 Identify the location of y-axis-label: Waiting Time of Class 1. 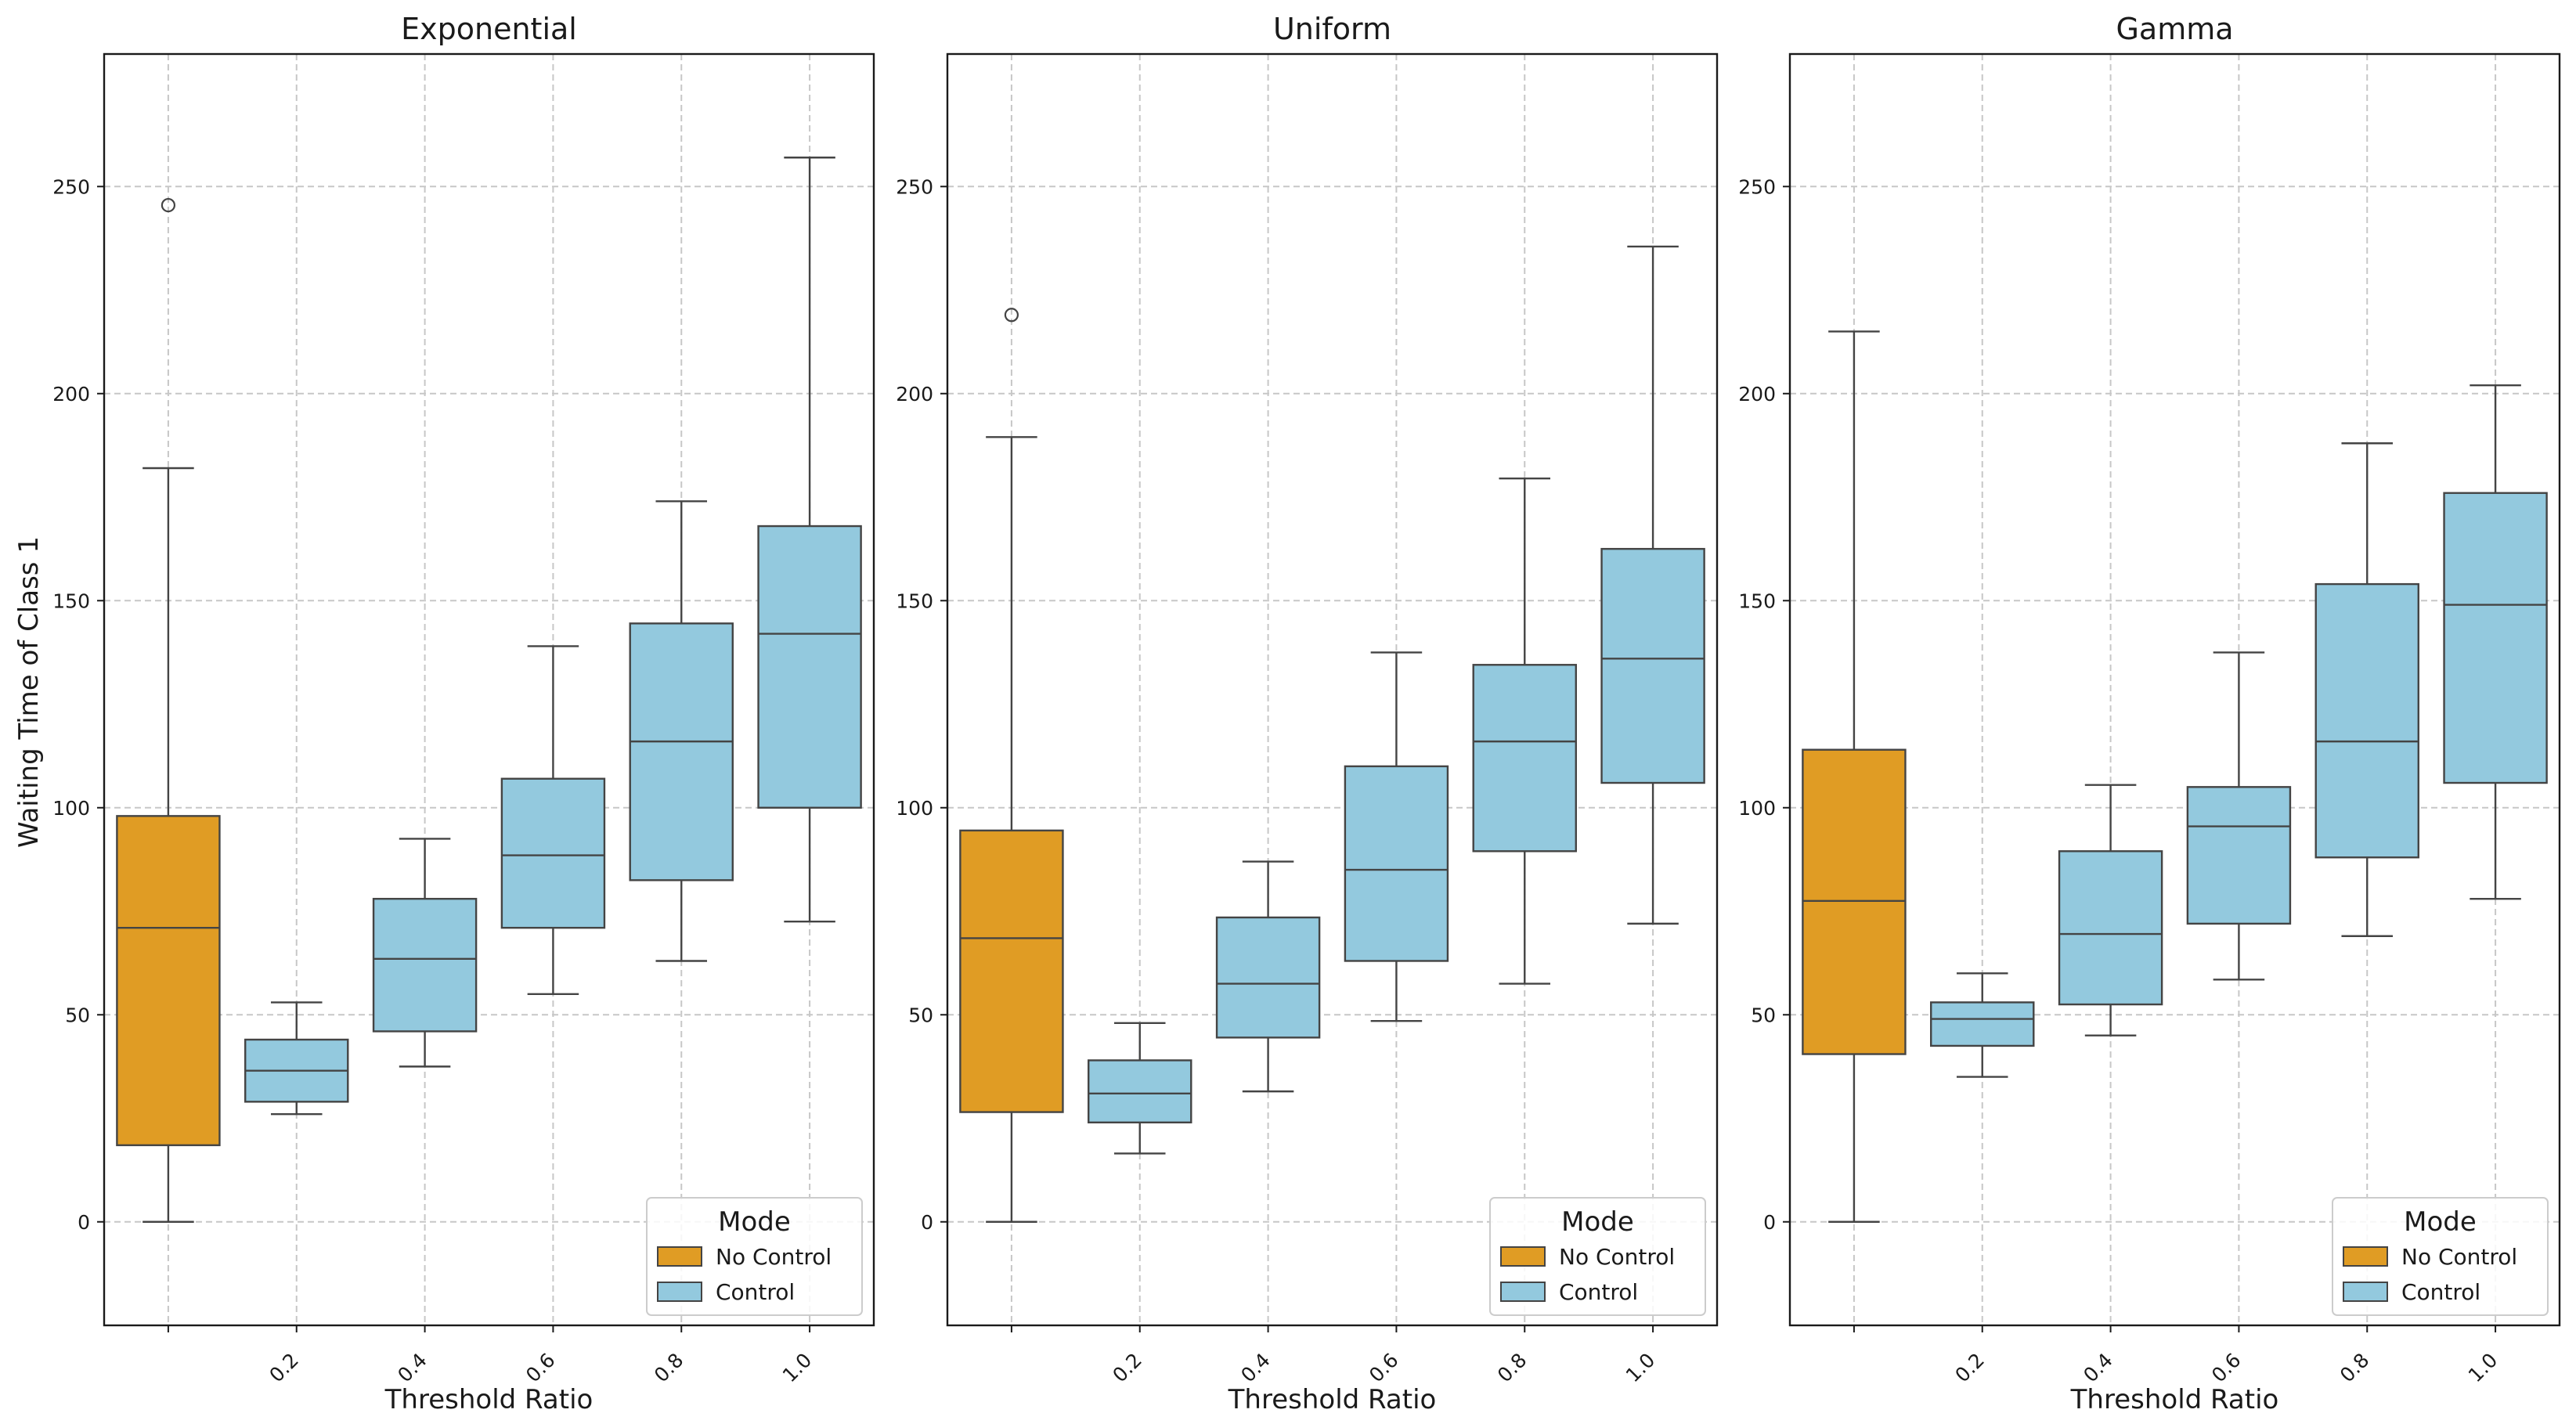
(29, 692).